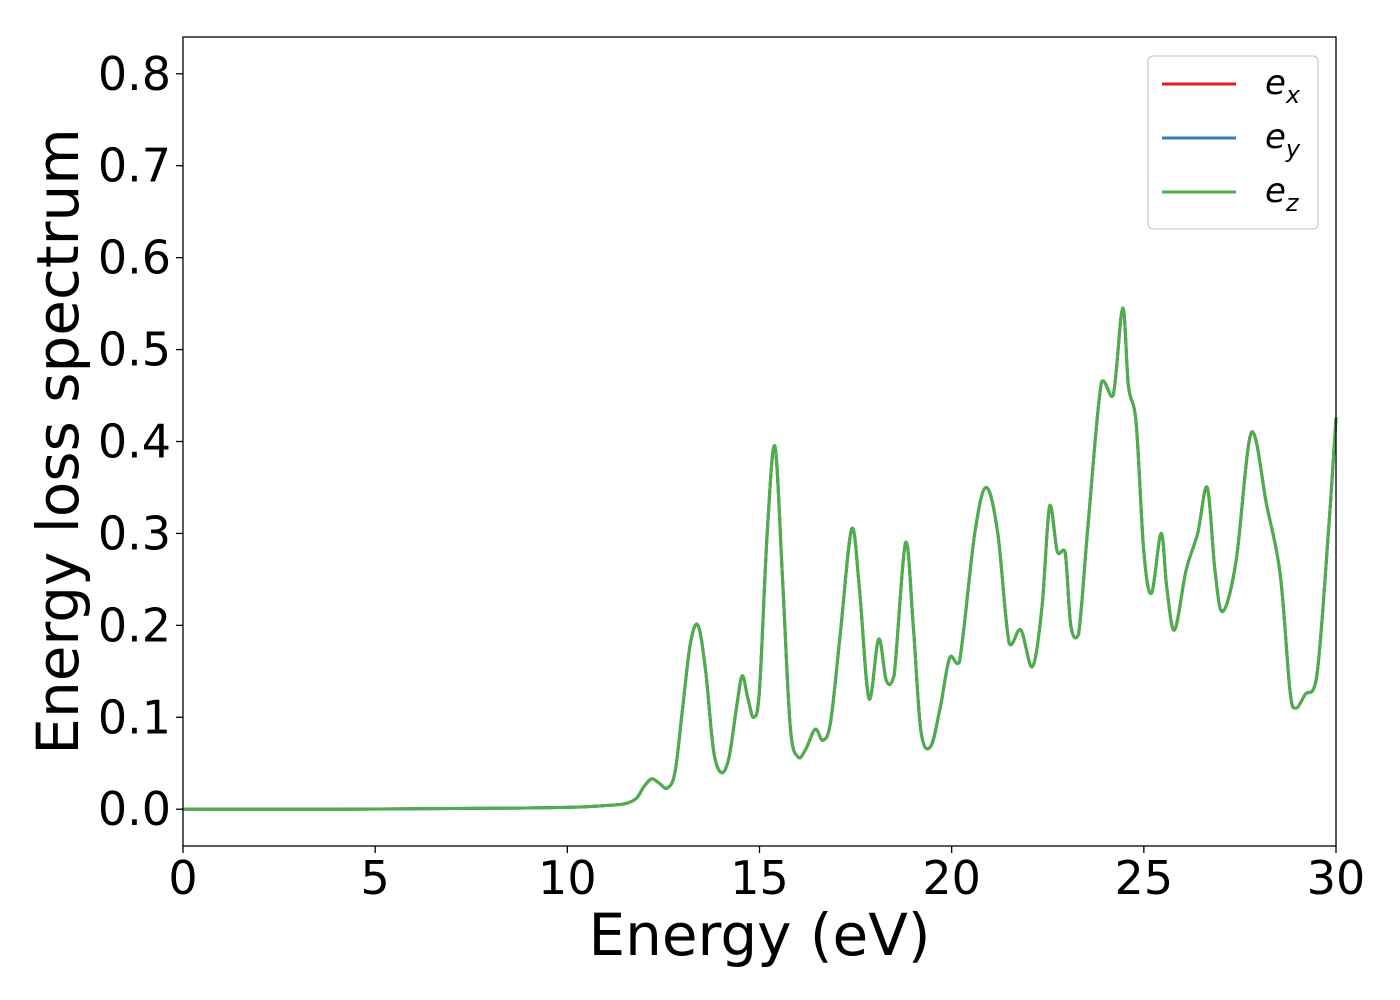  I want to click on y-axis-ticks: 0.0 0.1 0.2 0.3 0.4 0.5 0.6 0.7 0.8, so click(140, 441).